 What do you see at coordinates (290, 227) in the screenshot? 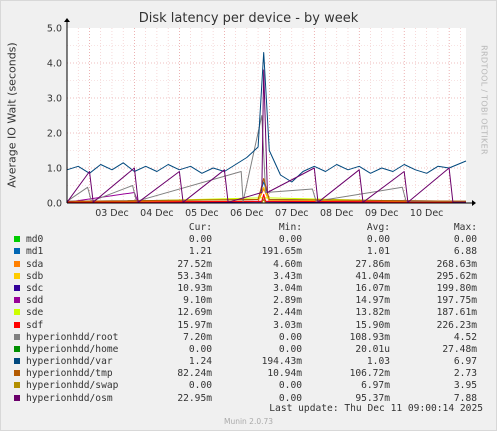
I see `legend-header-min: Min:` at bounding box center [290, 227].